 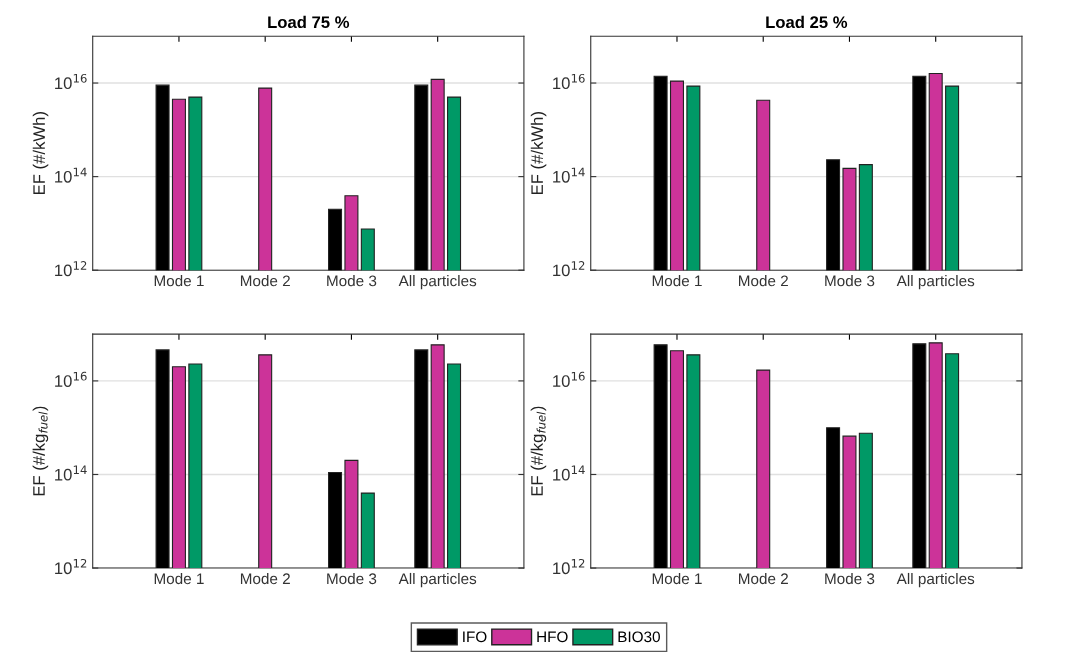 What do you see at coordinates (309, 22) in the screenshot?
I see `chart-title: Load 75 %` at bounding box center [309, 22].